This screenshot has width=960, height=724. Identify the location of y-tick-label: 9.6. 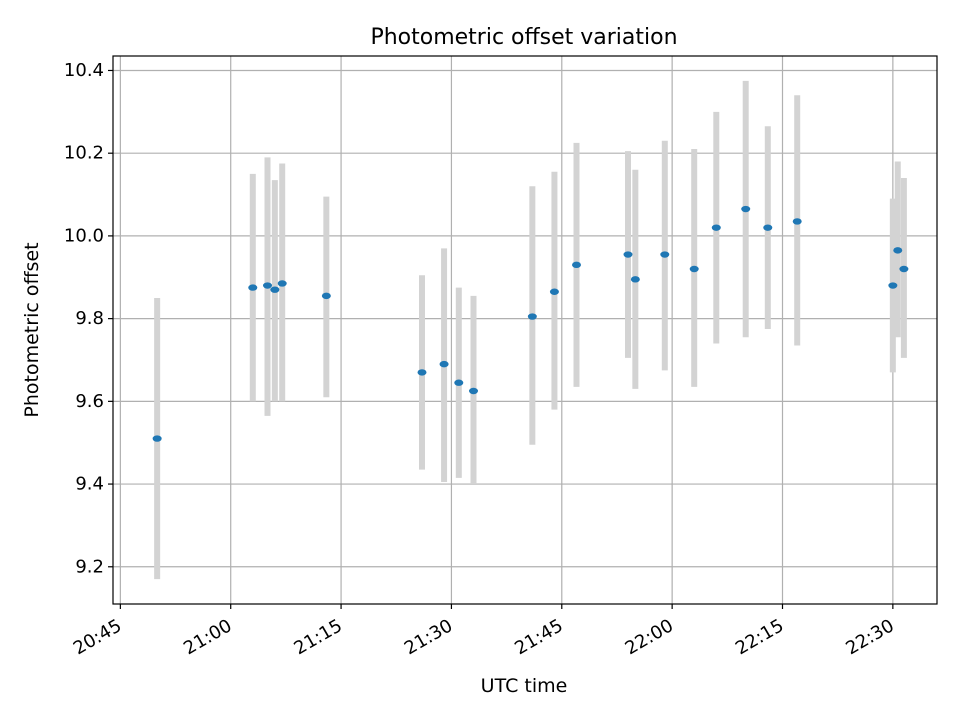
(89, 401).